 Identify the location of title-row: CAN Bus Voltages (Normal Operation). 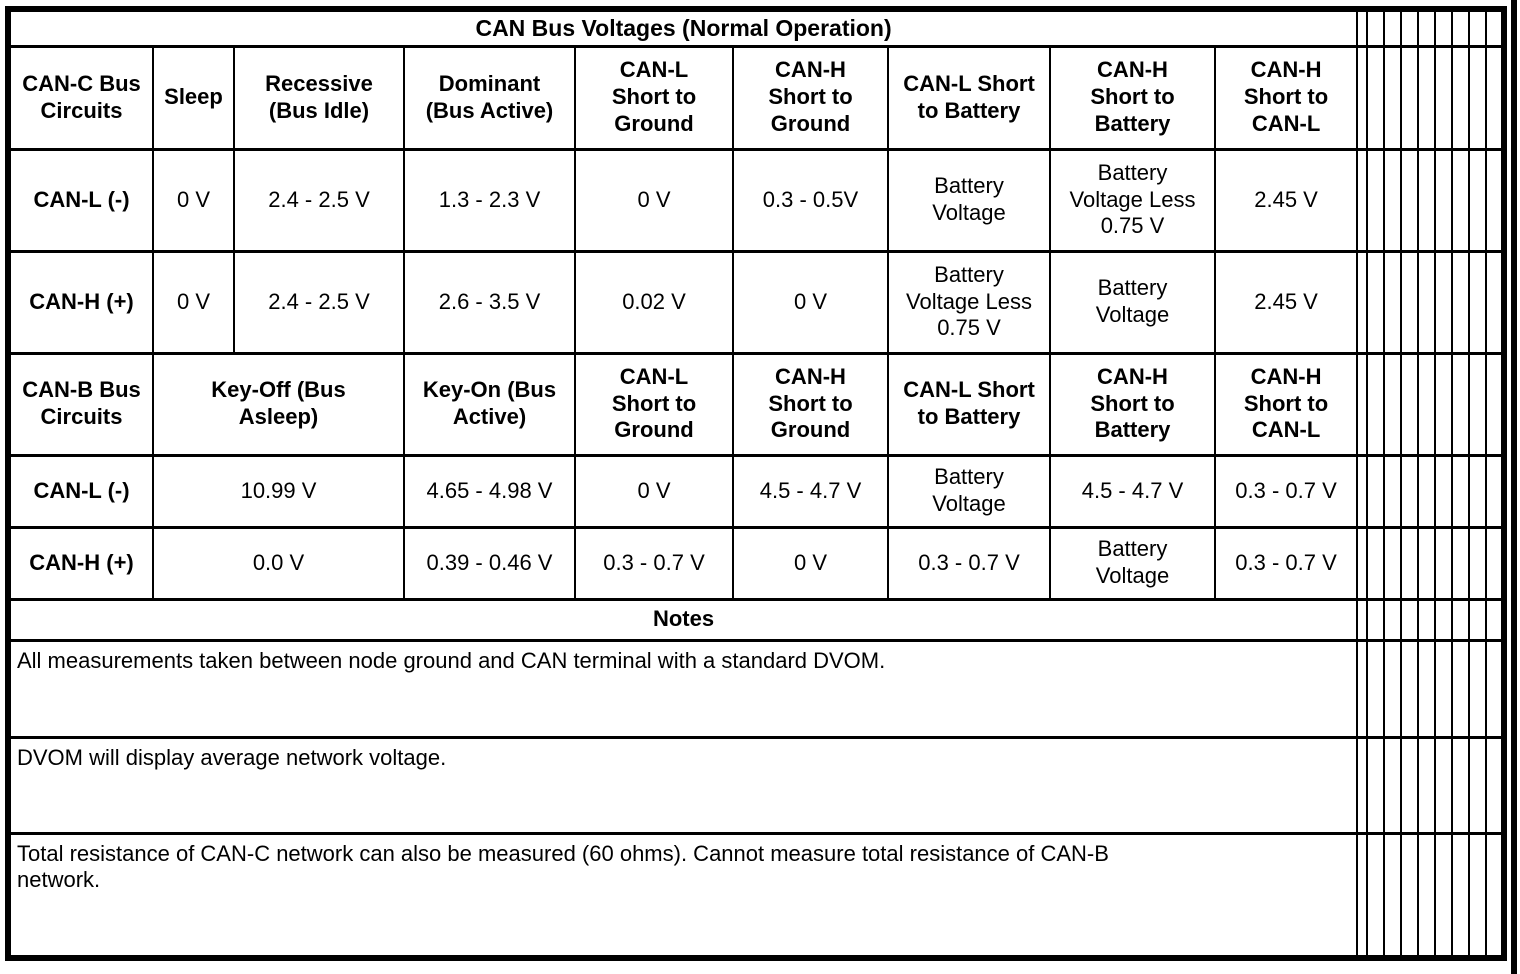
(756, 27).